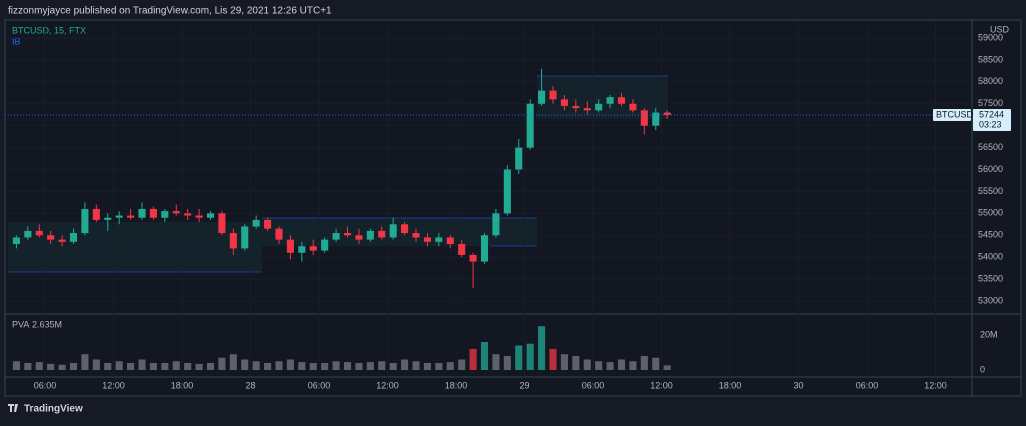 The image size is (1026, 426). What do you see at coordinates (952, 114) in the screenshot?
I see `symbol-tag` at bounding box center [952, 114].